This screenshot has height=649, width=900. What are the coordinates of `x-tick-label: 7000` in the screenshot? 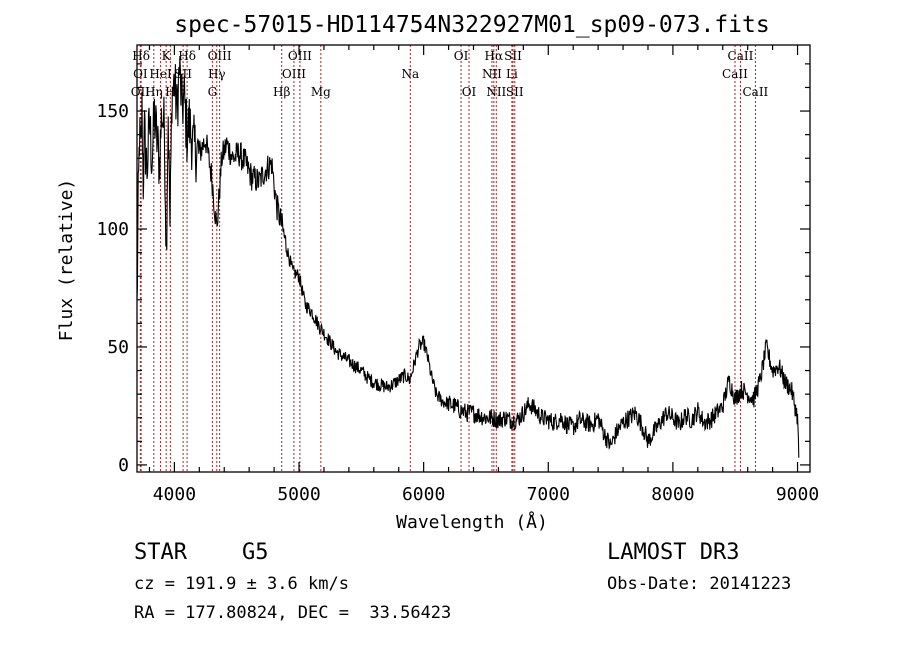 It's located at (548, 494).